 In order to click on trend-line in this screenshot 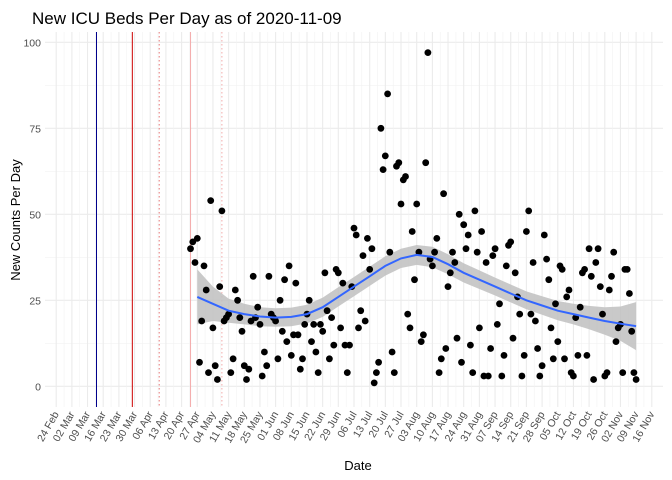, I will do `click(416, 290)`.